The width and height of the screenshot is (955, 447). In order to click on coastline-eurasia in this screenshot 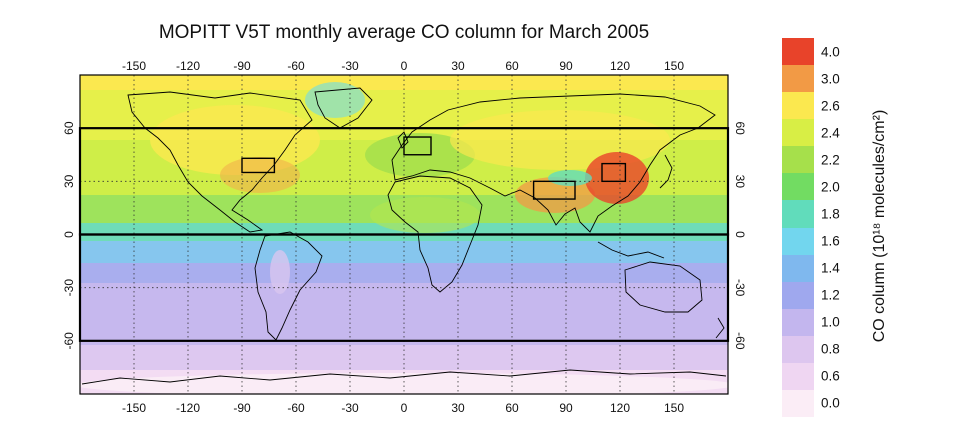, I will do `click(553, 163)`.